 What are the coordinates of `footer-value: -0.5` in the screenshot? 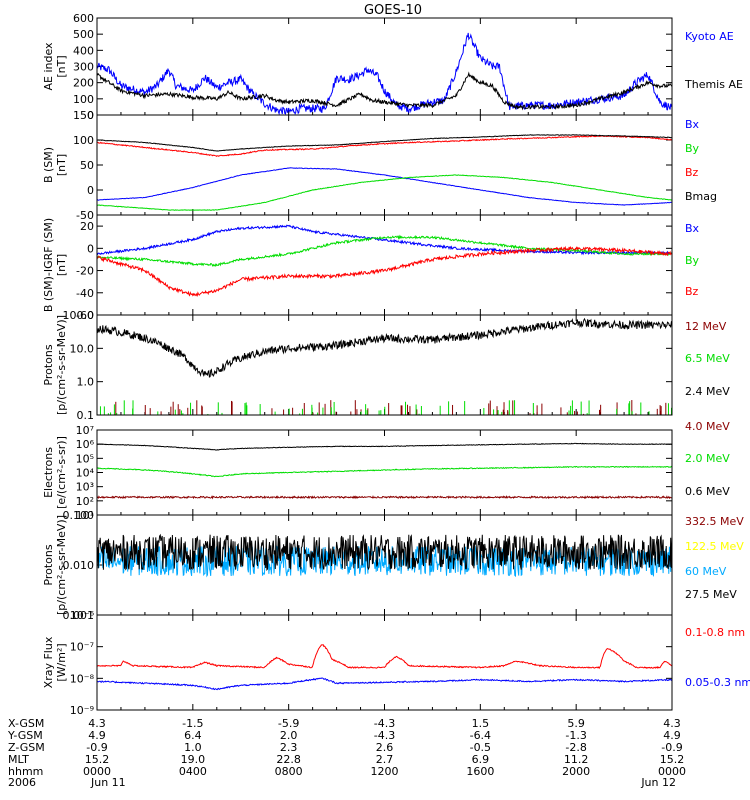 It's located at (480, 747).